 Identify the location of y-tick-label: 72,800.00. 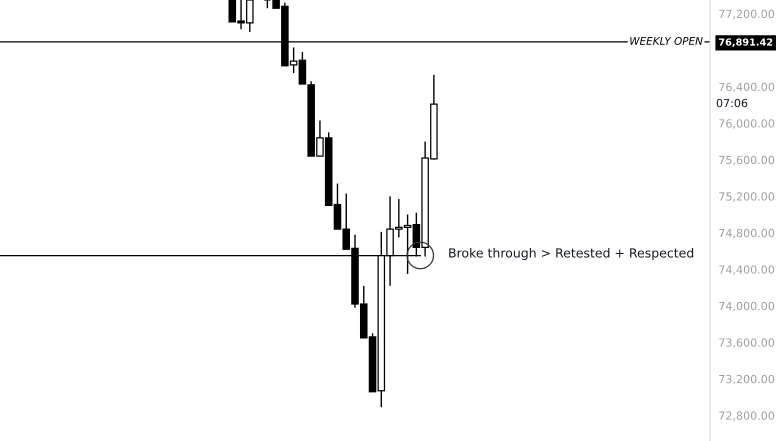
(746, 416).